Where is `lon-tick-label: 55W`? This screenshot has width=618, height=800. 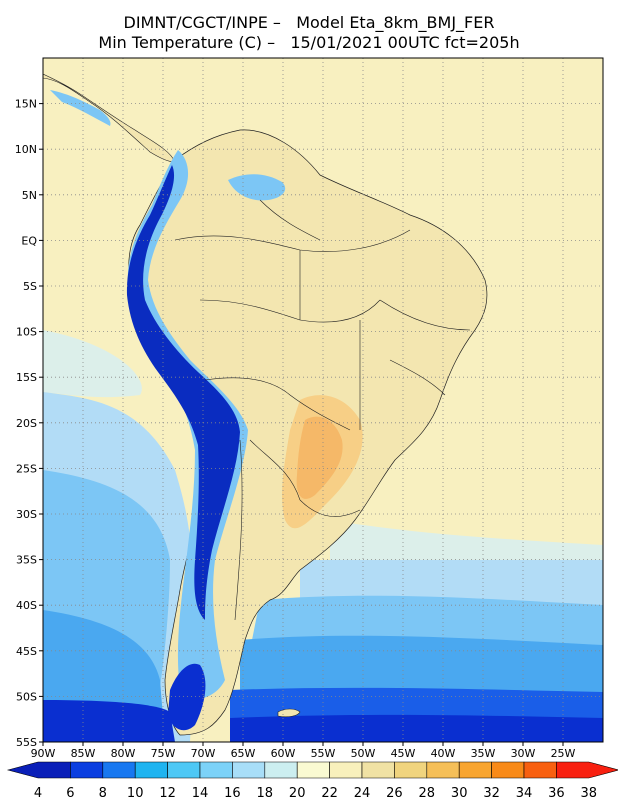
lon-tick-label: 55W is located at coordinates (323, 753).